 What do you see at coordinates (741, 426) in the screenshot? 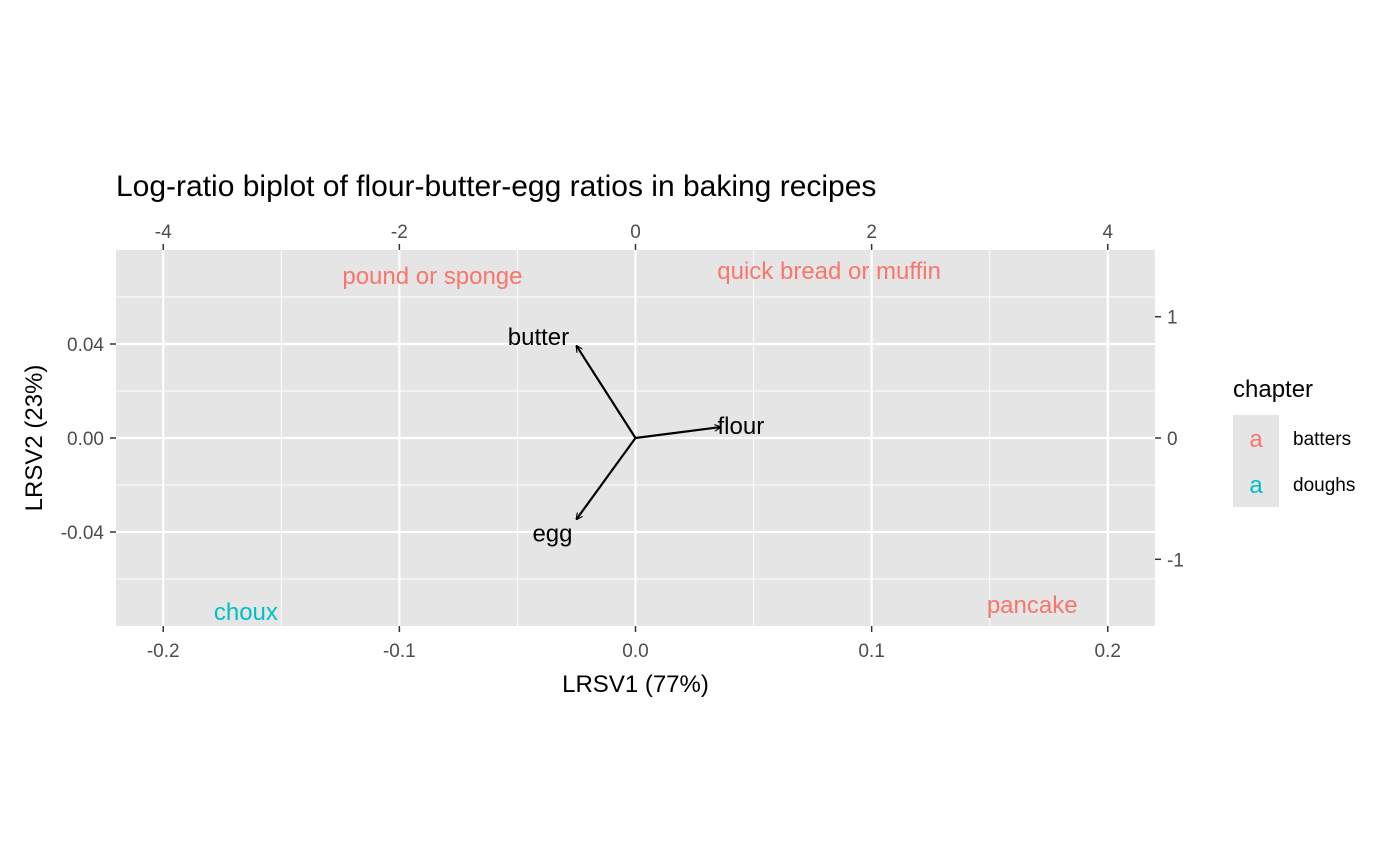
I see `vector-label: flour` at bounding box center [741, 426].